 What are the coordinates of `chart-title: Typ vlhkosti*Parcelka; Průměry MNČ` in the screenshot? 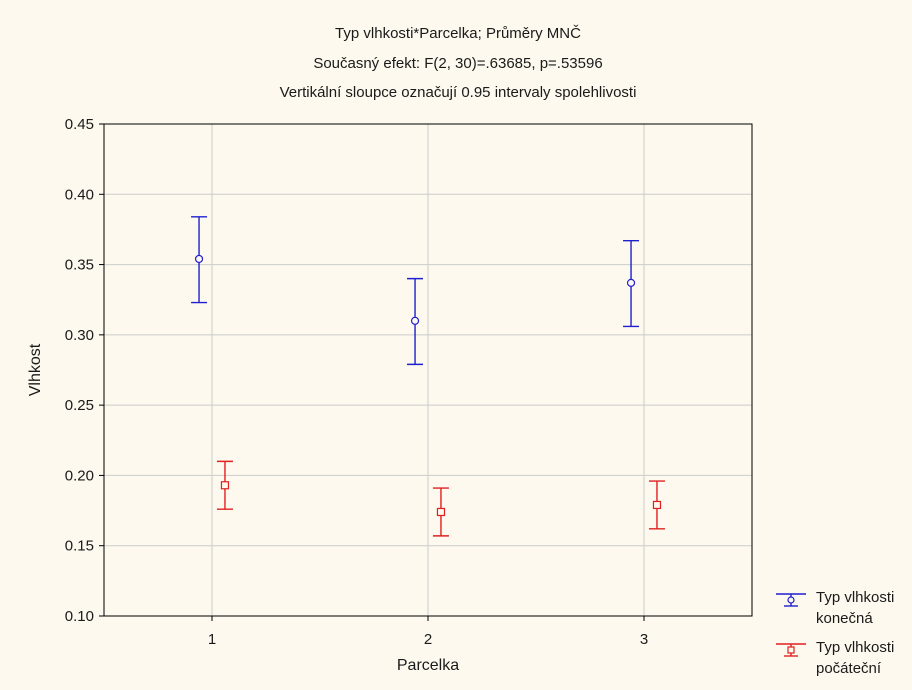 It's located at (458, 33).